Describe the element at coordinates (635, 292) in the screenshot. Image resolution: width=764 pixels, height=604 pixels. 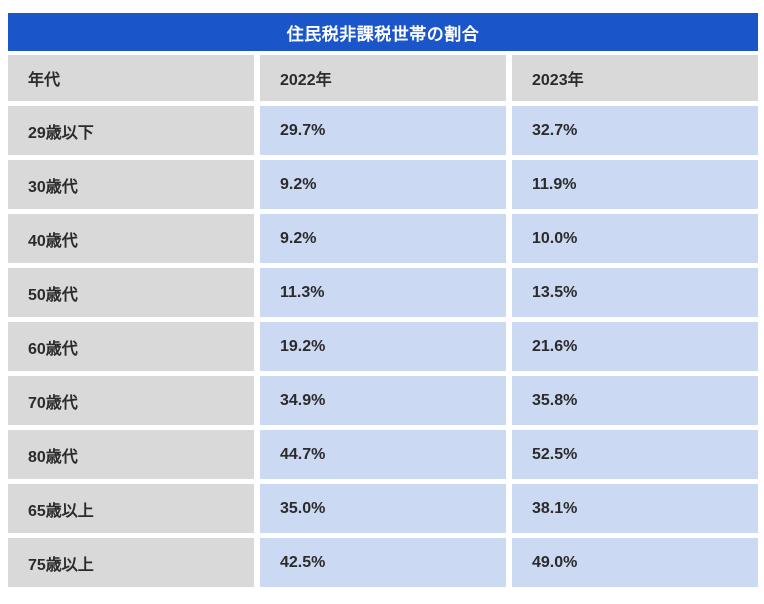
I see `value-2023: 13.5%` at that location.